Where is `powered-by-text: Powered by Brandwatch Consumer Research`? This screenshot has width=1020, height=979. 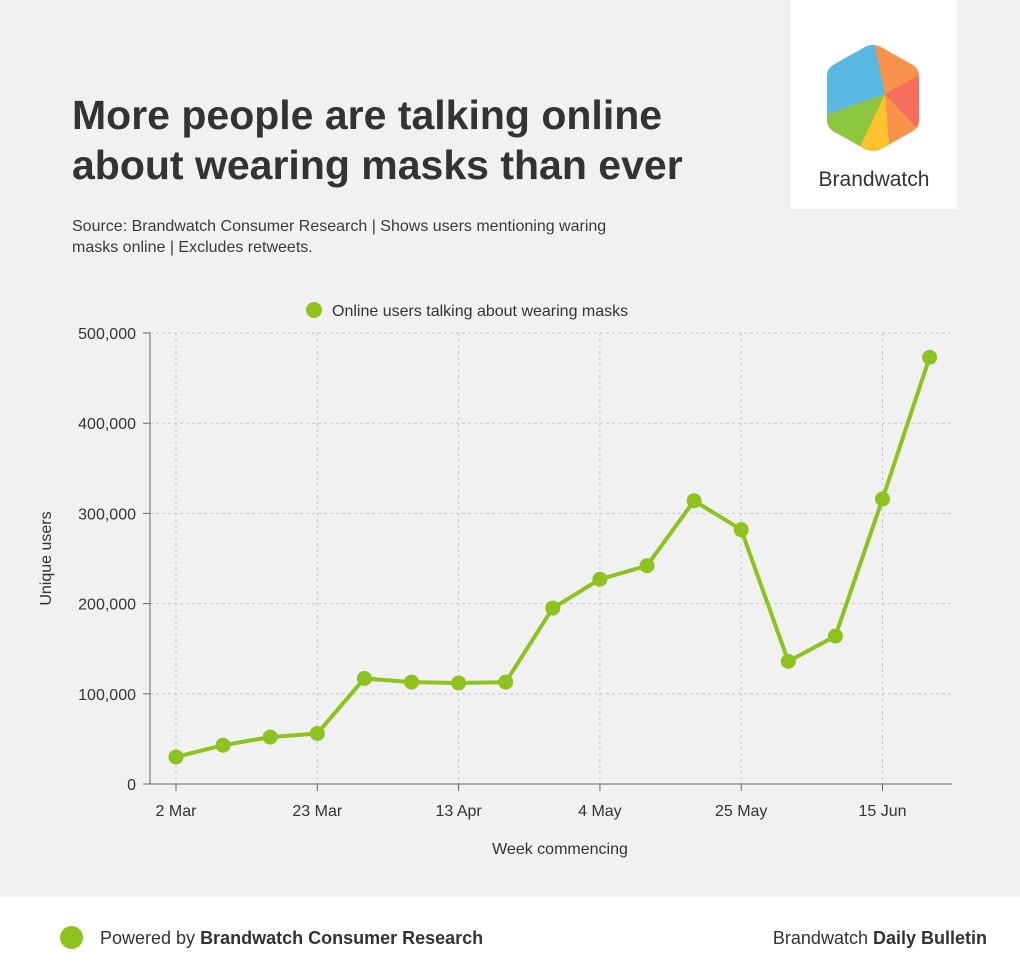 powered-by-text: Powered by Brandwatch Consumer Research is located at coordinates (291, 938).